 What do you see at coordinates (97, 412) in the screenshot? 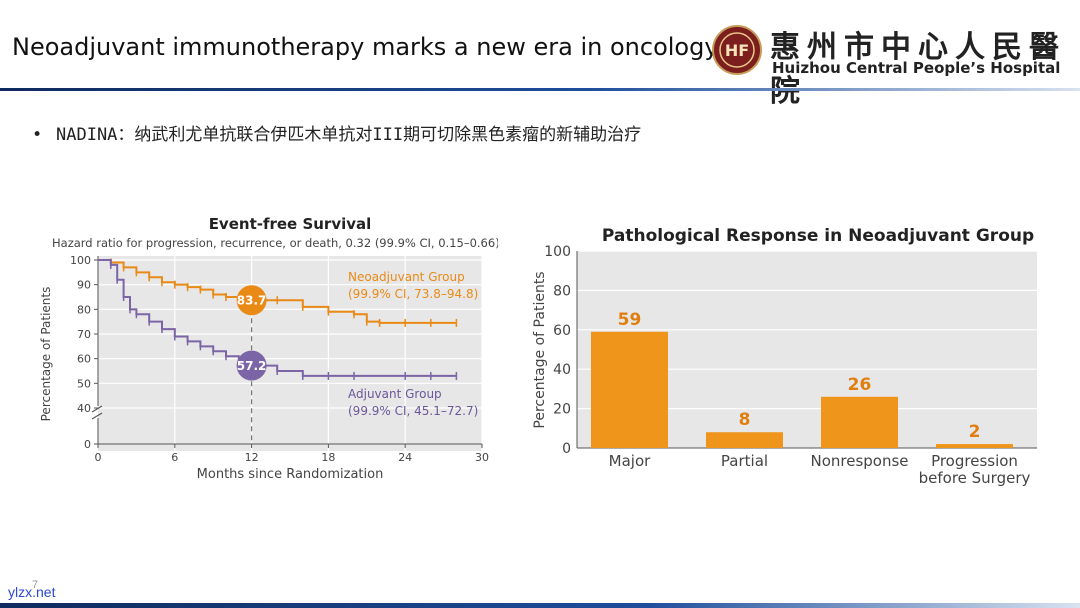
I see `km-axis-break` at bounding box center [97, 412].